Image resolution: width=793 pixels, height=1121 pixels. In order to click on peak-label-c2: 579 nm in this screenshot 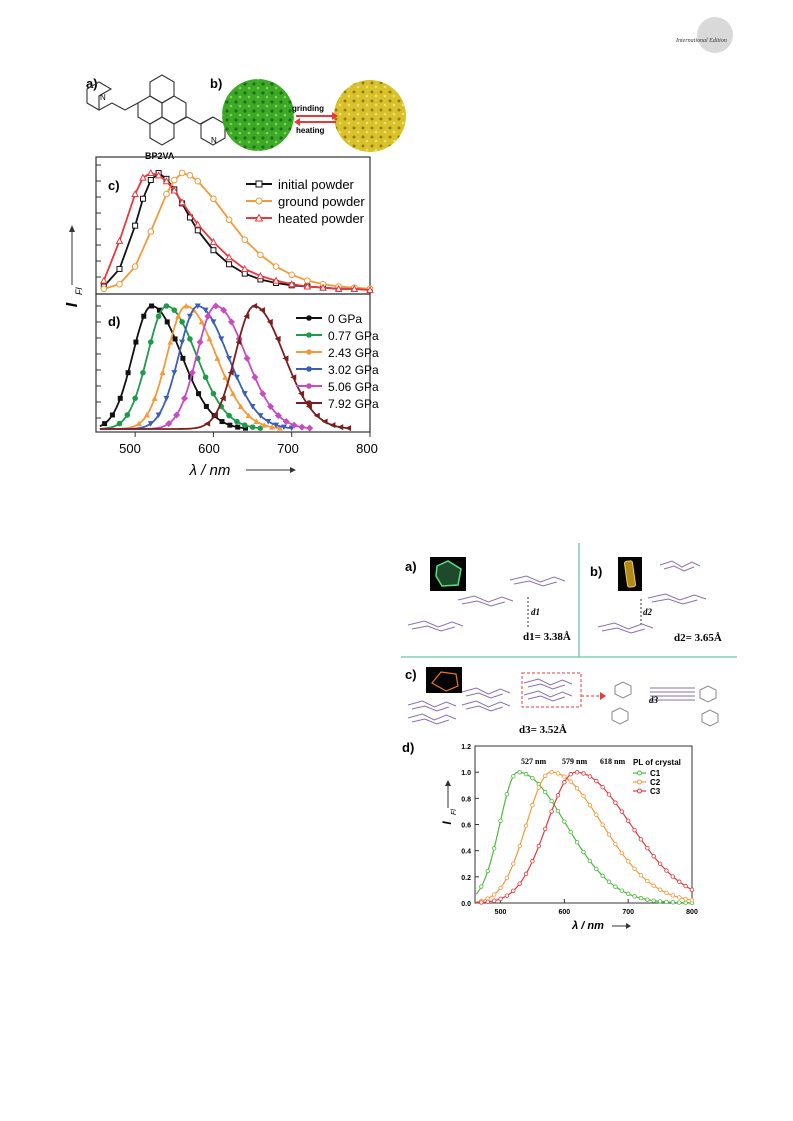, I will do `click(574, 761)`.